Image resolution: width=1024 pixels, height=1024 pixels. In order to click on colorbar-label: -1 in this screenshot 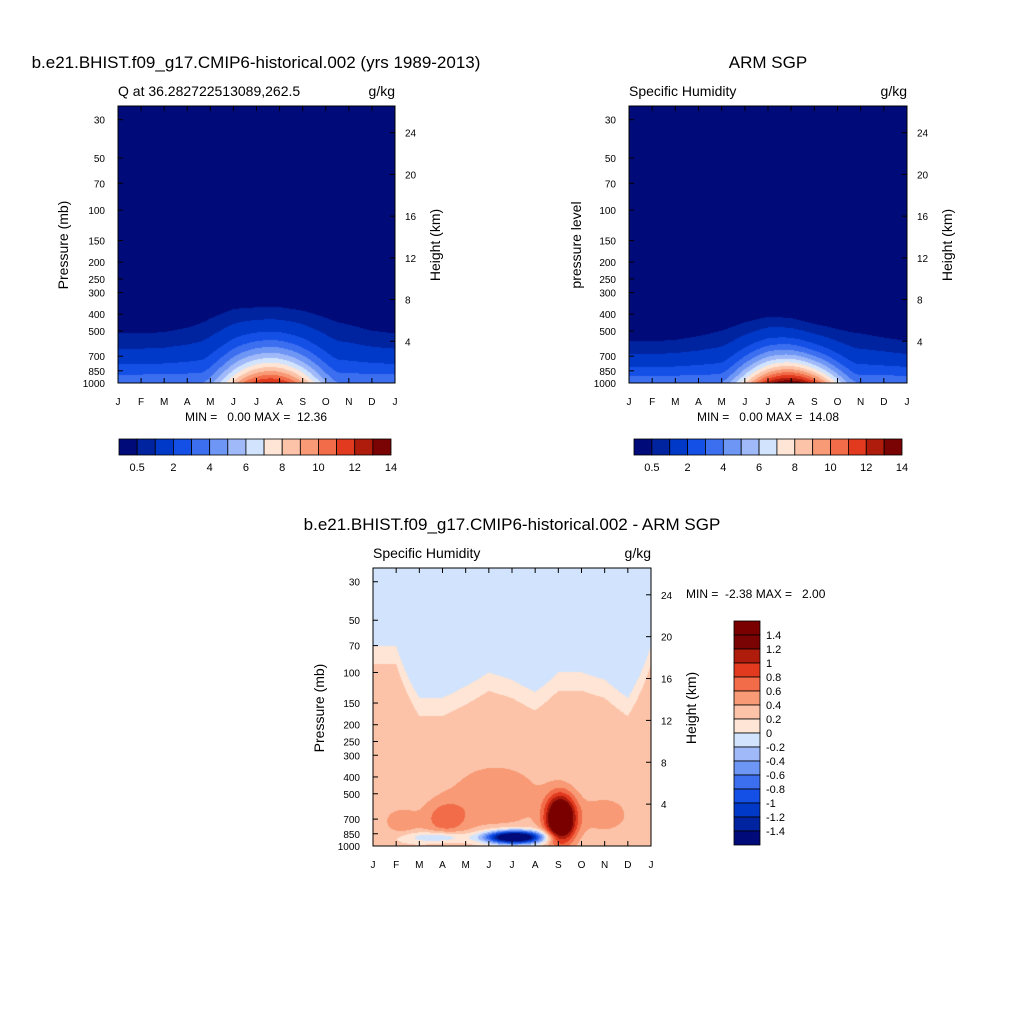, I will do `click(771, 804)`.